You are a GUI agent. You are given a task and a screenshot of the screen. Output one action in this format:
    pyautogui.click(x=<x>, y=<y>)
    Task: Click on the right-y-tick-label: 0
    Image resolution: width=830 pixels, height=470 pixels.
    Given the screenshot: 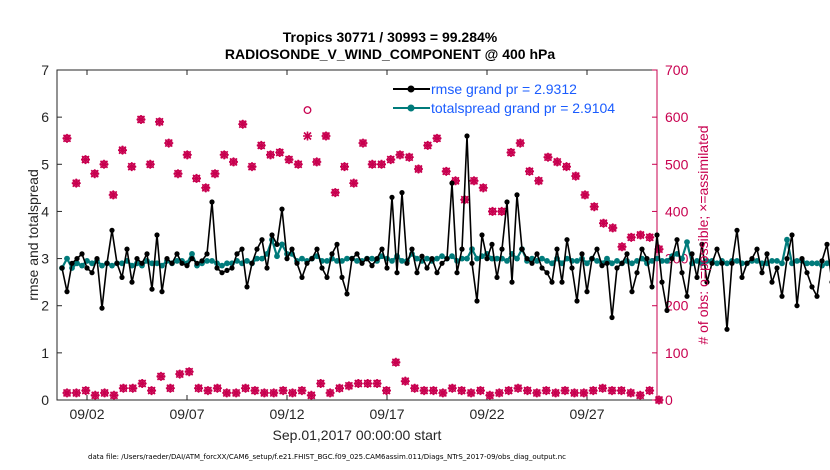 What is the action you would take?
    pyautogui.click(x=669, y=400)
    